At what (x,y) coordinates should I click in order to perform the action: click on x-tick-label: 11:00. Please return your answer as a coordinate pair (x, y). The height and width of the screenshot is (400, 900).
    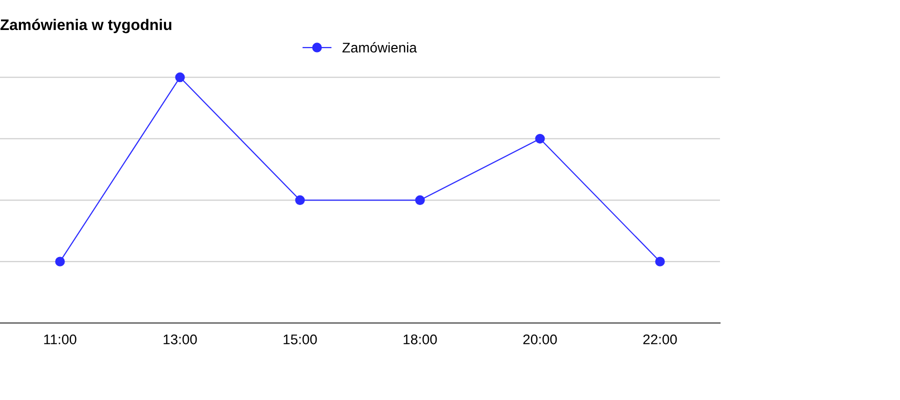
    Looking at the image, I should click on (60, 339).